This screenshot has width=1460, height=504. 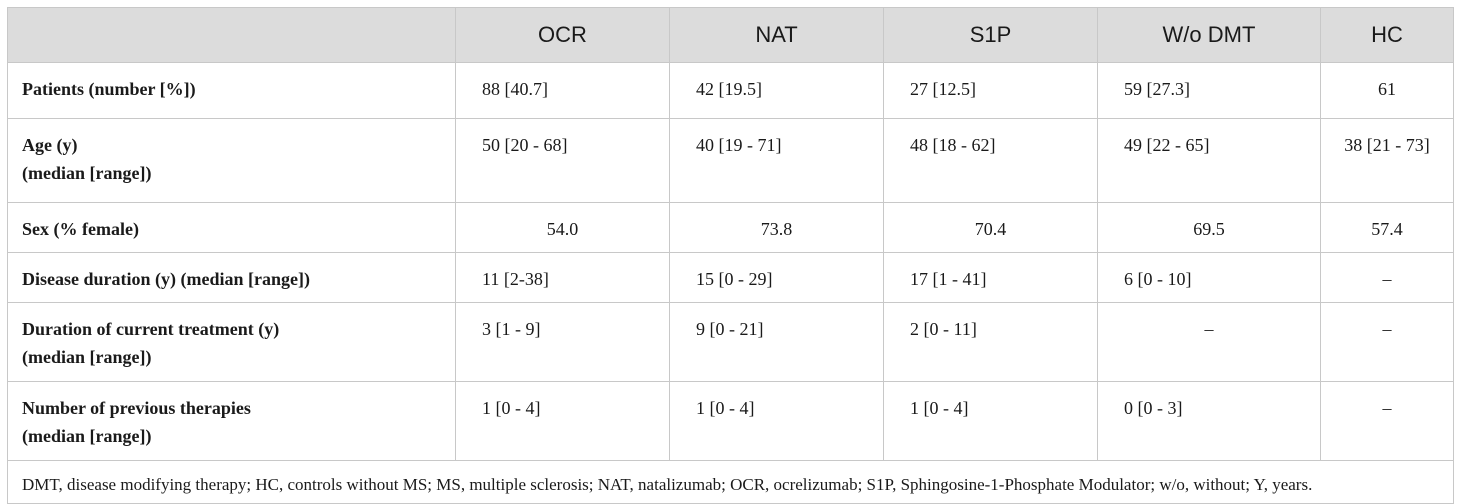 What do you see at coordinates (990, 160) in the screenshot?
I see `cell-s1p: 48 [18 - 62]` at bounding box center [990, 160].